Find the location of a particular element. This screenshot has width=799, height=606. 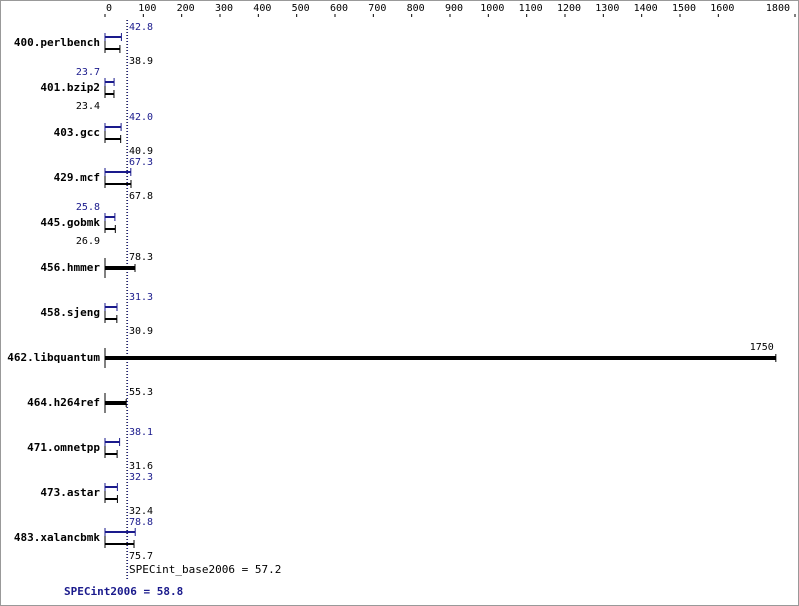

value-label: 75.7 is located at coordinates (141, 556).